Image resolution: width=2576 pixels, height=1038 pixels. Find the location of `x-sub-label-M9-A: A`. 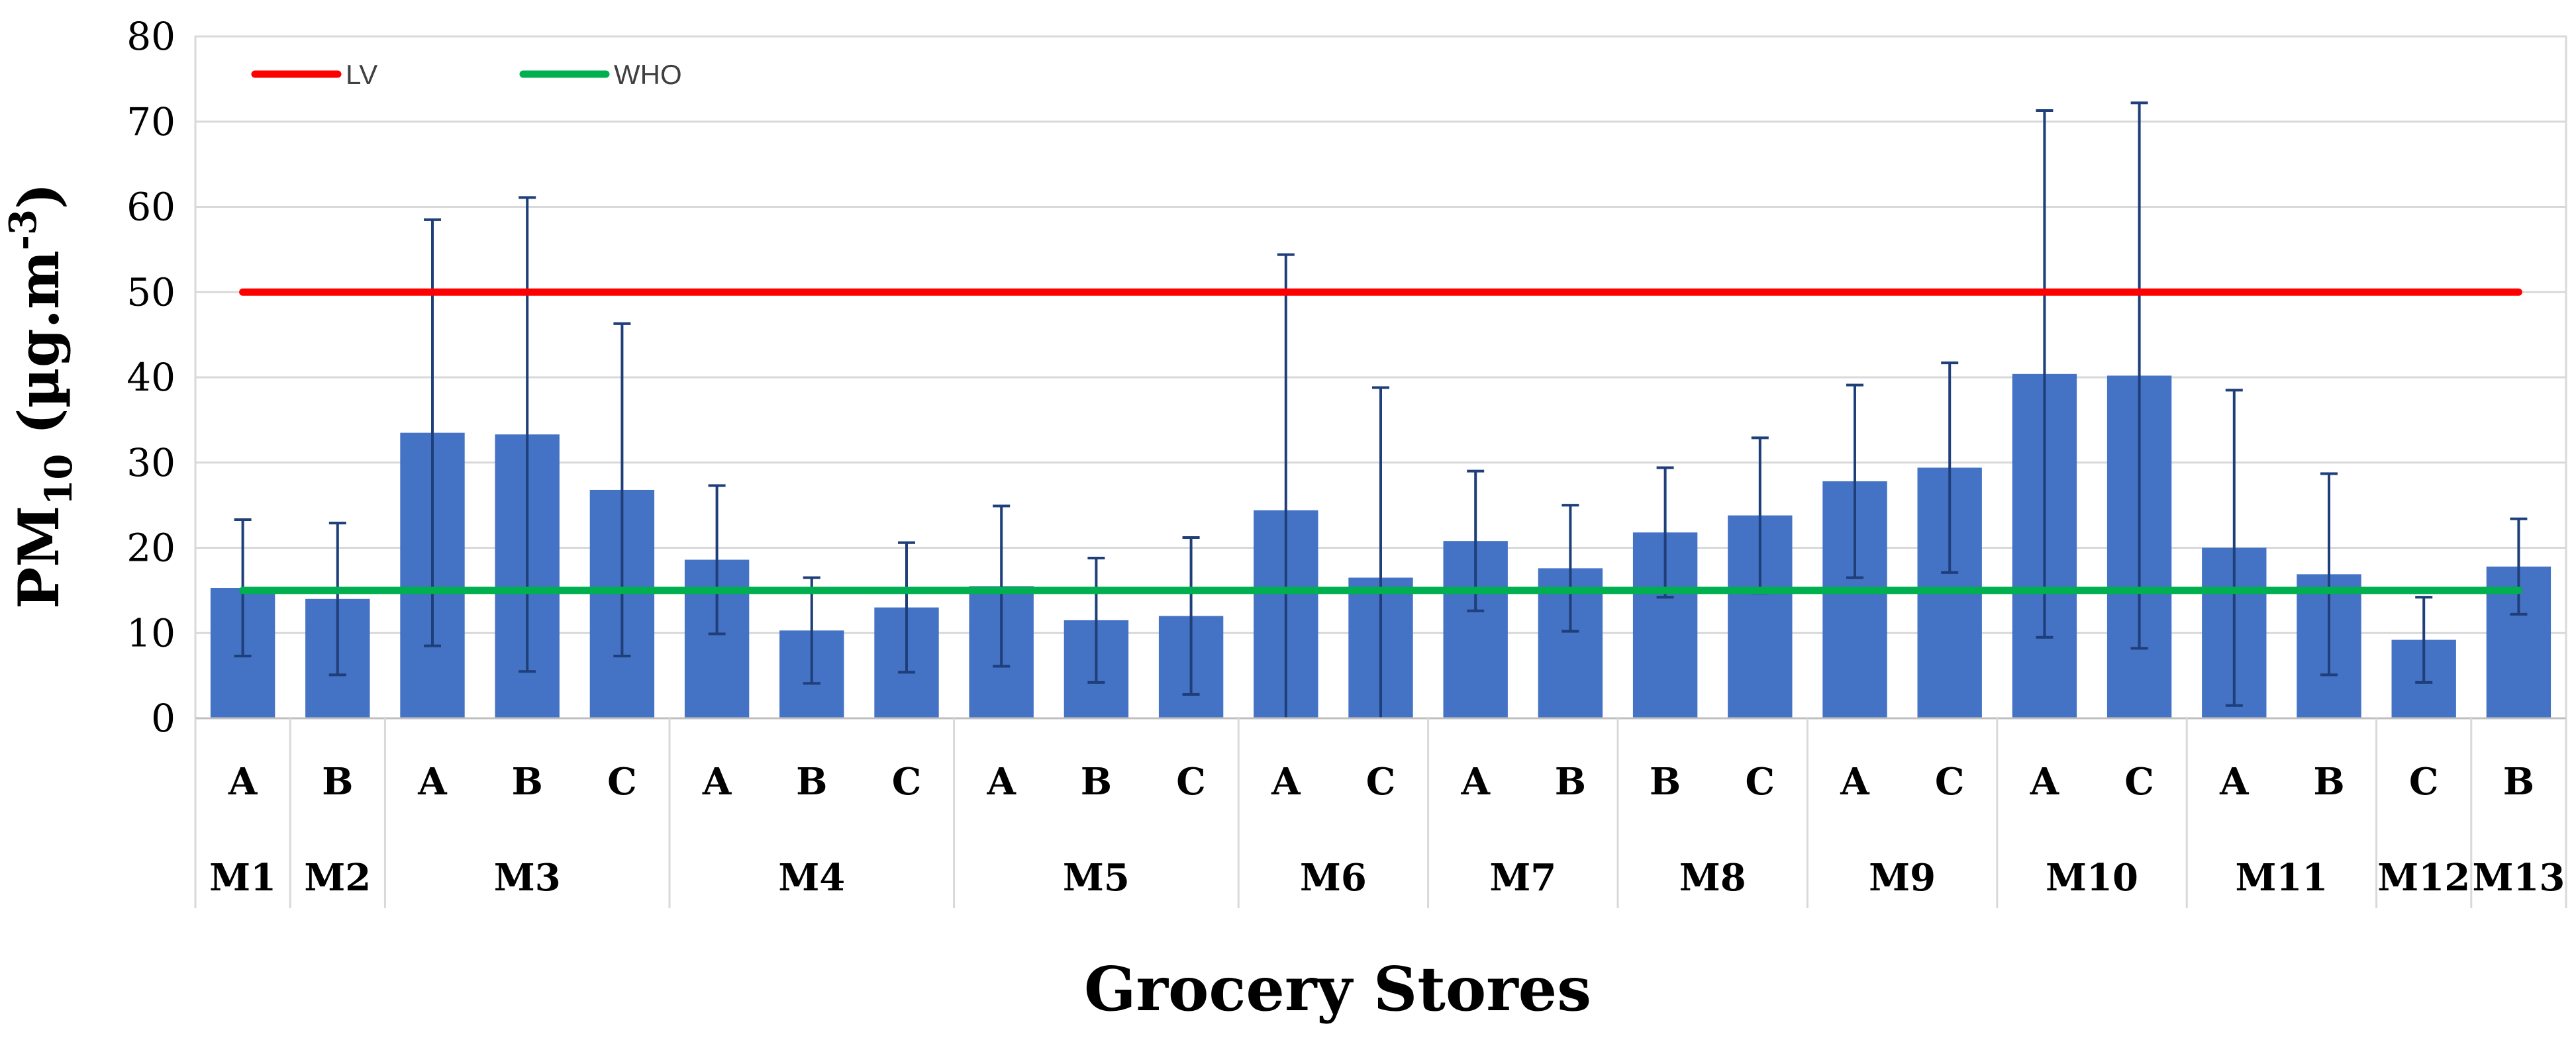

x-sub-label-M9-A: A is located at coordinates (1855, 782).